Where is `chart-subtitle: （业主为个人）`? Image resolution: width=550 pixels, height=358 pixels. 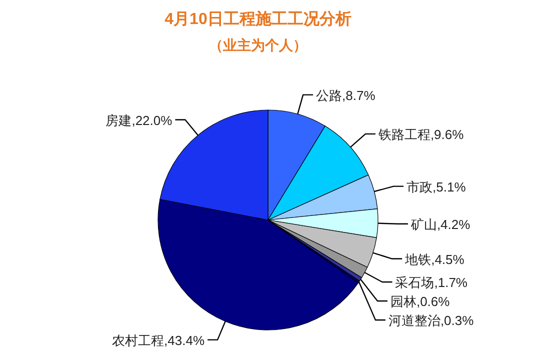
chart-subtitle: （业主为个人） is located at coordinates (258, 45).